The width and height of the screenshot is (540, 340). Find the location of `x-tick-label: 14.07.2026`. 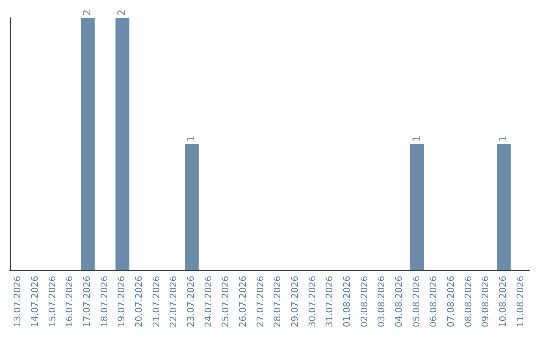

x-tick-label: 14.07.2026 is located at coordinates (36, 302).